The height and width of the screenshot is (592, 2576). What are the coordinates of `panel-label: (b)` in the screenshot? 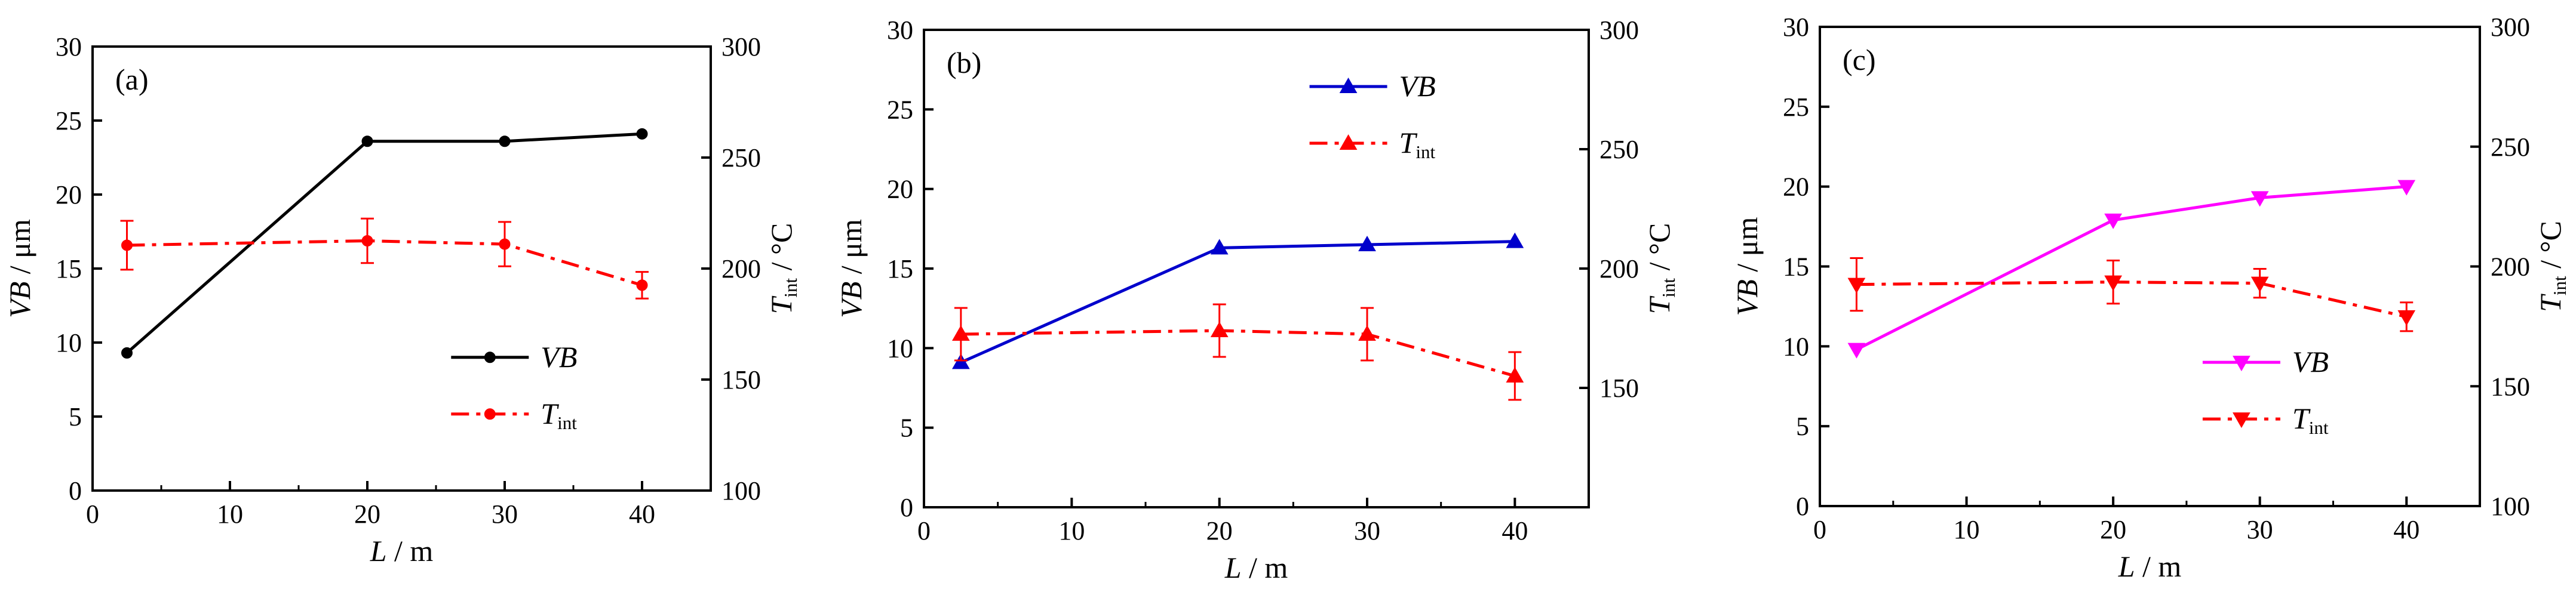 It's located at (964, 62).